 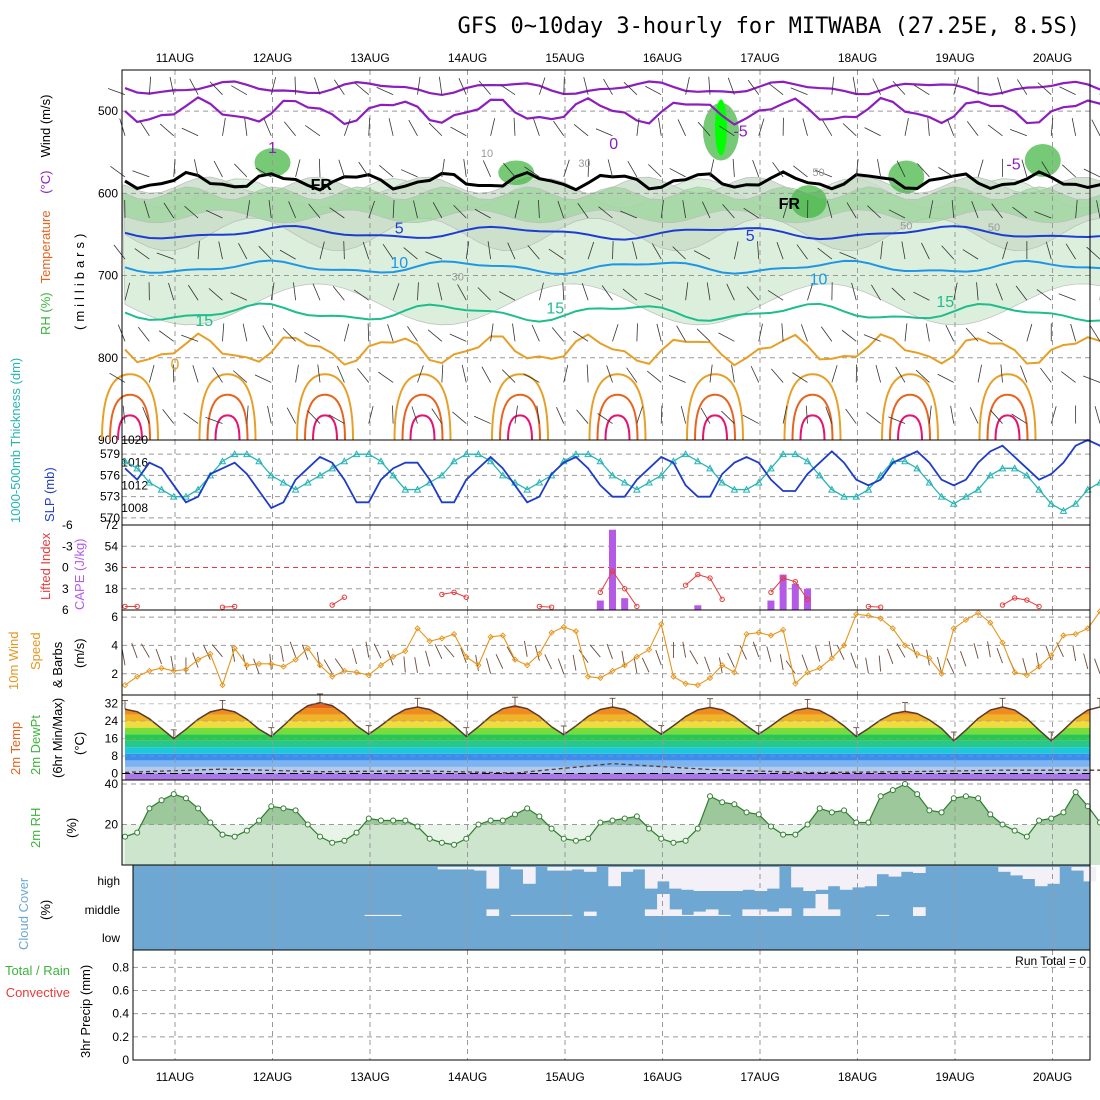 I want to click on cape-ylabel: CAPE (J/kg), so click(x=79, y=574).